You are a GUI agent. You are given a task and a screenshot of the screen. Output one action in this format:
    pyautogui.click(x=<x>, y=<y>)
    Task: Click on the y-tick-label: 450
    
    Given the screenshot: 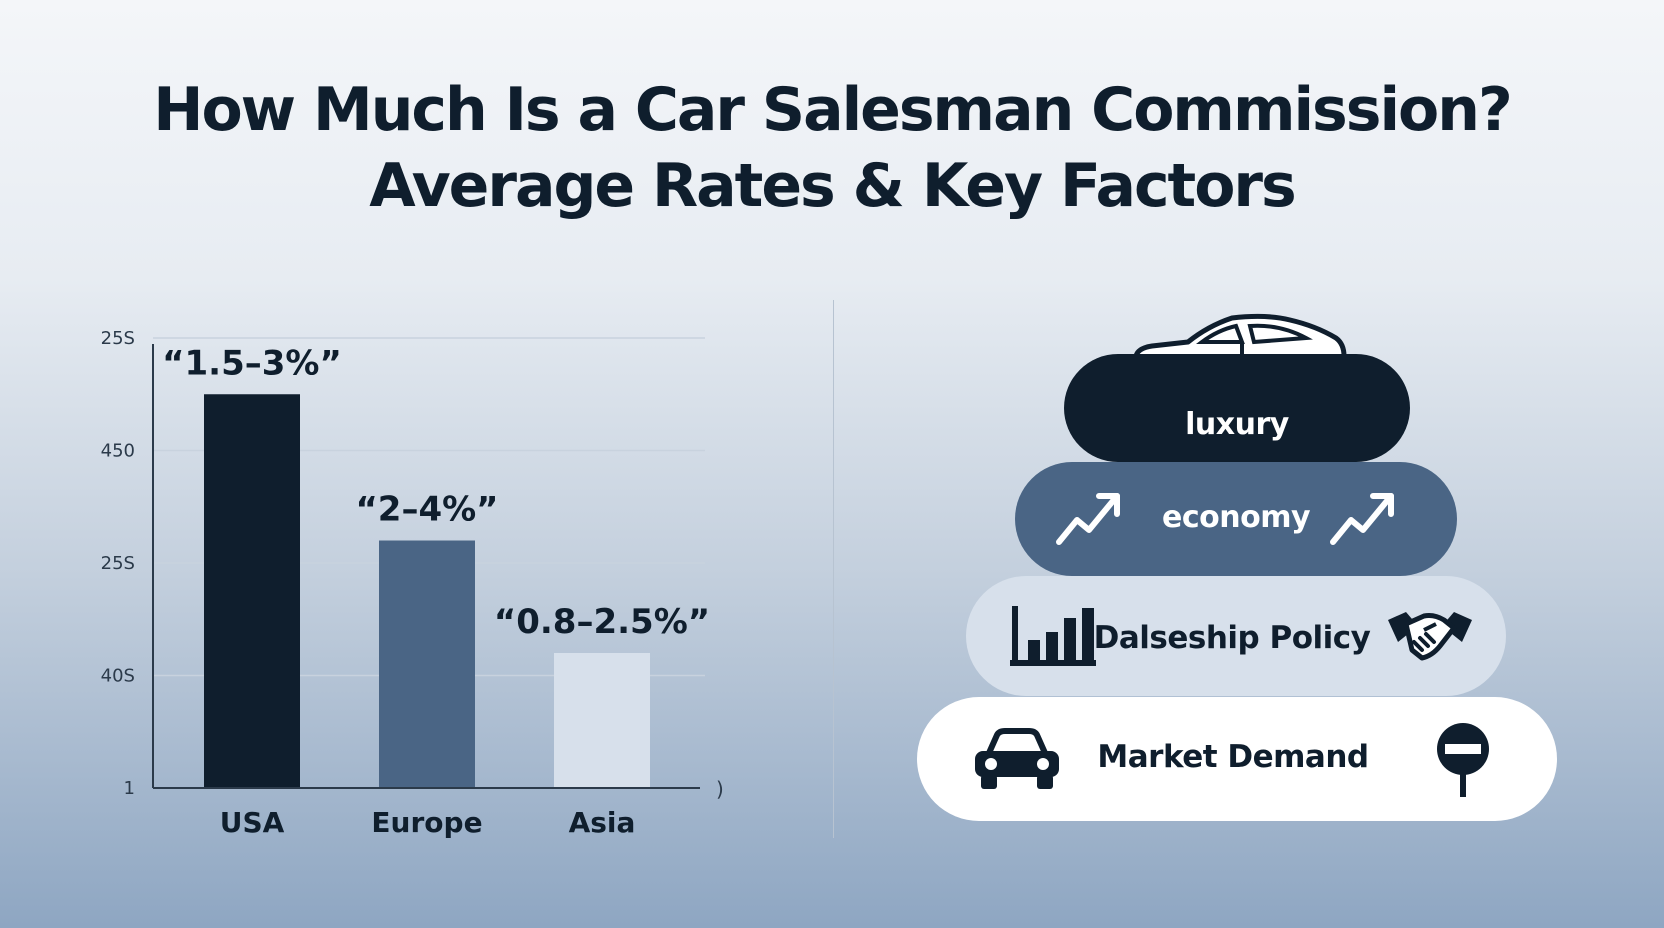 What is the action you would take?
    pyautogui.click(x=118, y=451)
    